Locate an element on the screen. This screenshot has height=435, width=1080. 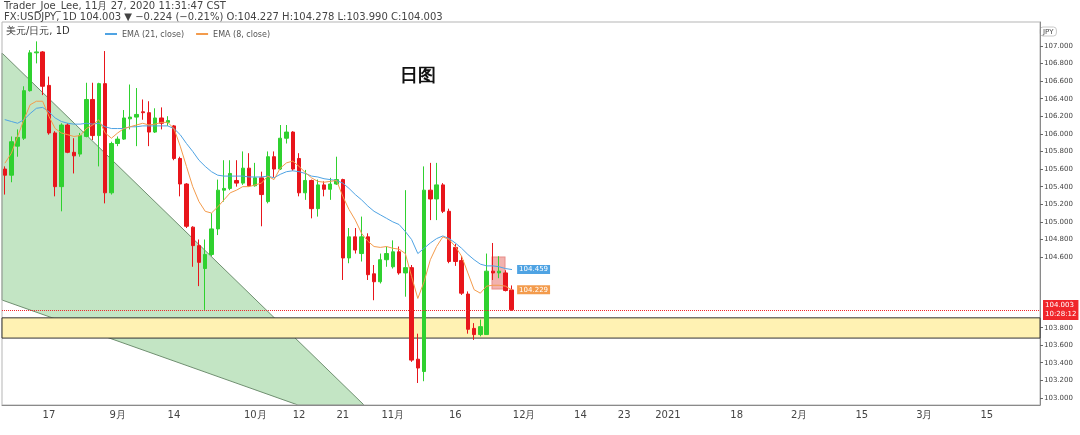
x-tick-label: 12 is located at coordinates (299, 414).